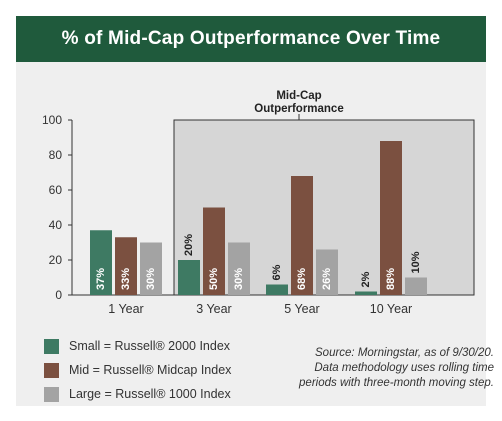 The height and width of the screenshot is (421, 502). I want to click on chart-title: % of Mid-Cap Outperformance Over Time, so click(251, 39).